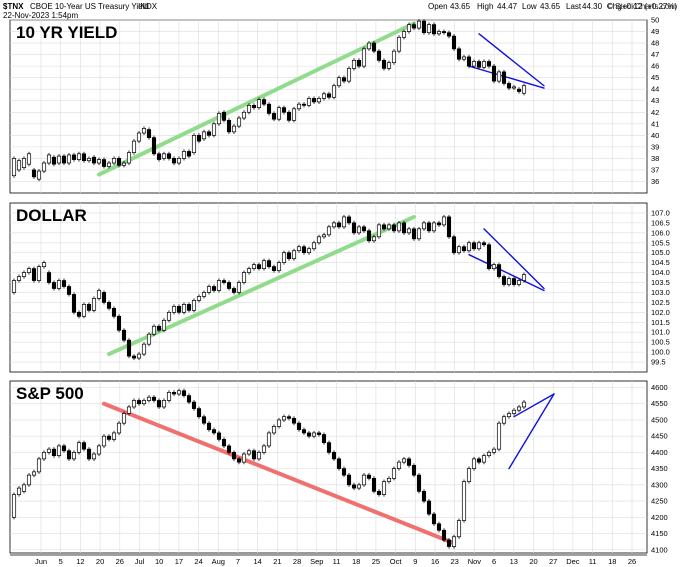  I want to click on y-tick-label: 44, so click(655, 89).